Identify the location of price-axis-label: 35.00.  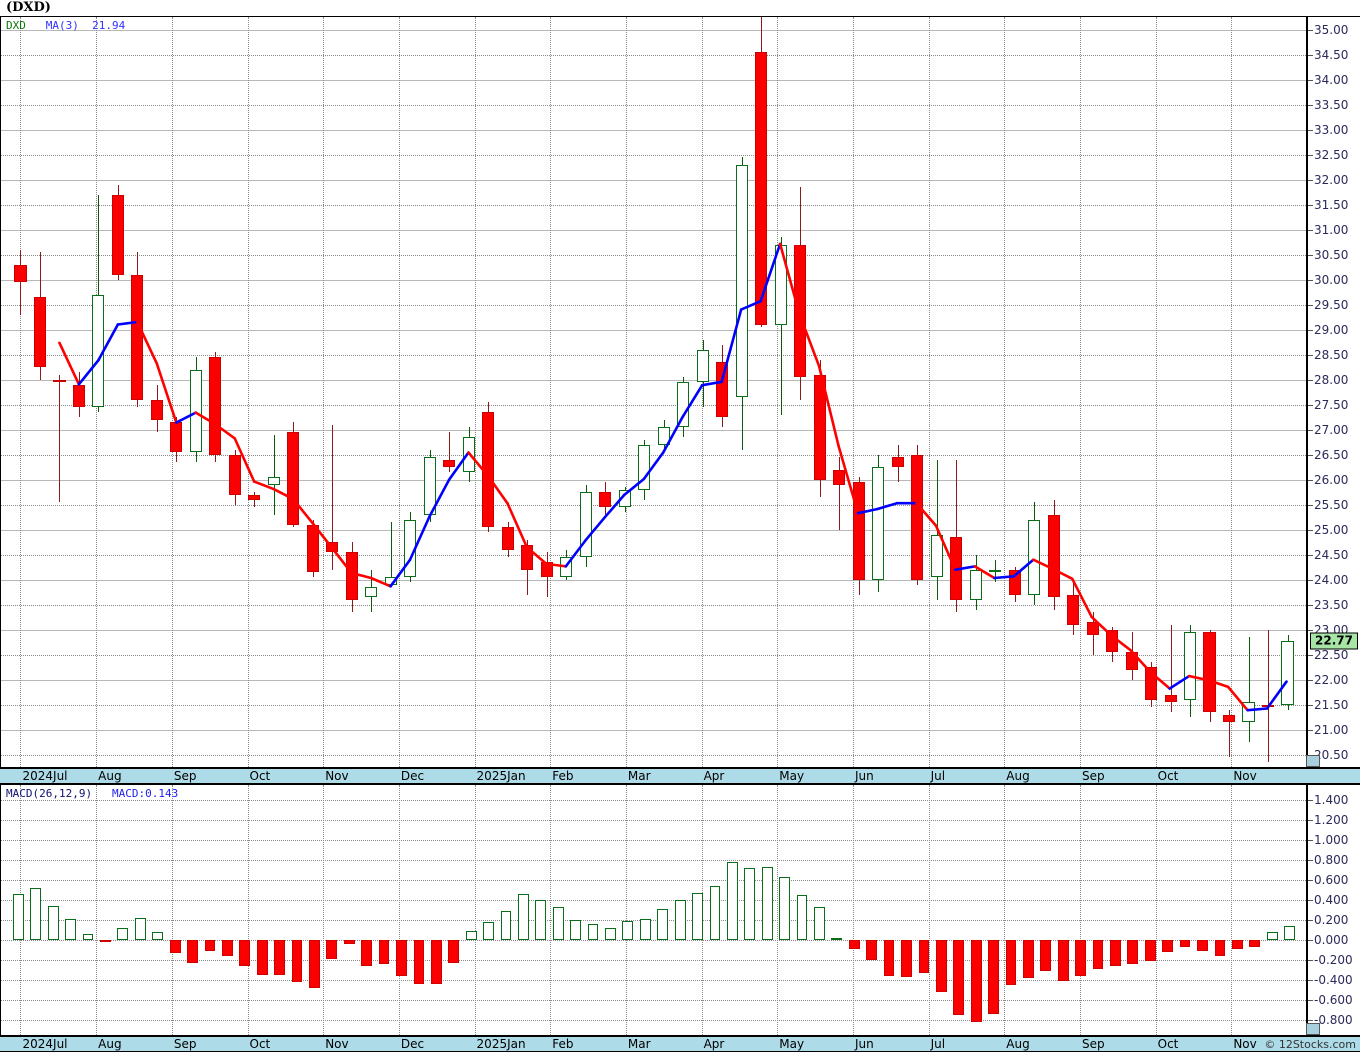
(1331, 29).